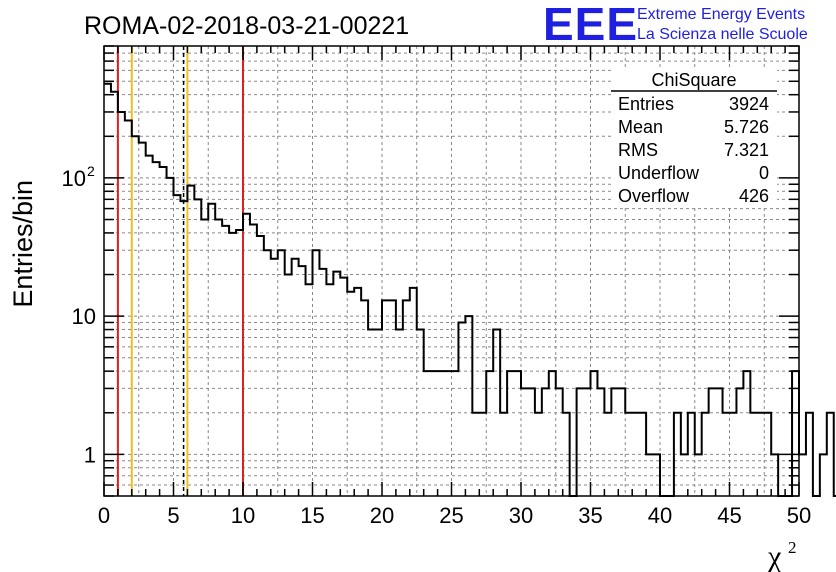 This screenshot has width=836, height=572. I want to click on x-tick-label: 50, so click(799, 515).